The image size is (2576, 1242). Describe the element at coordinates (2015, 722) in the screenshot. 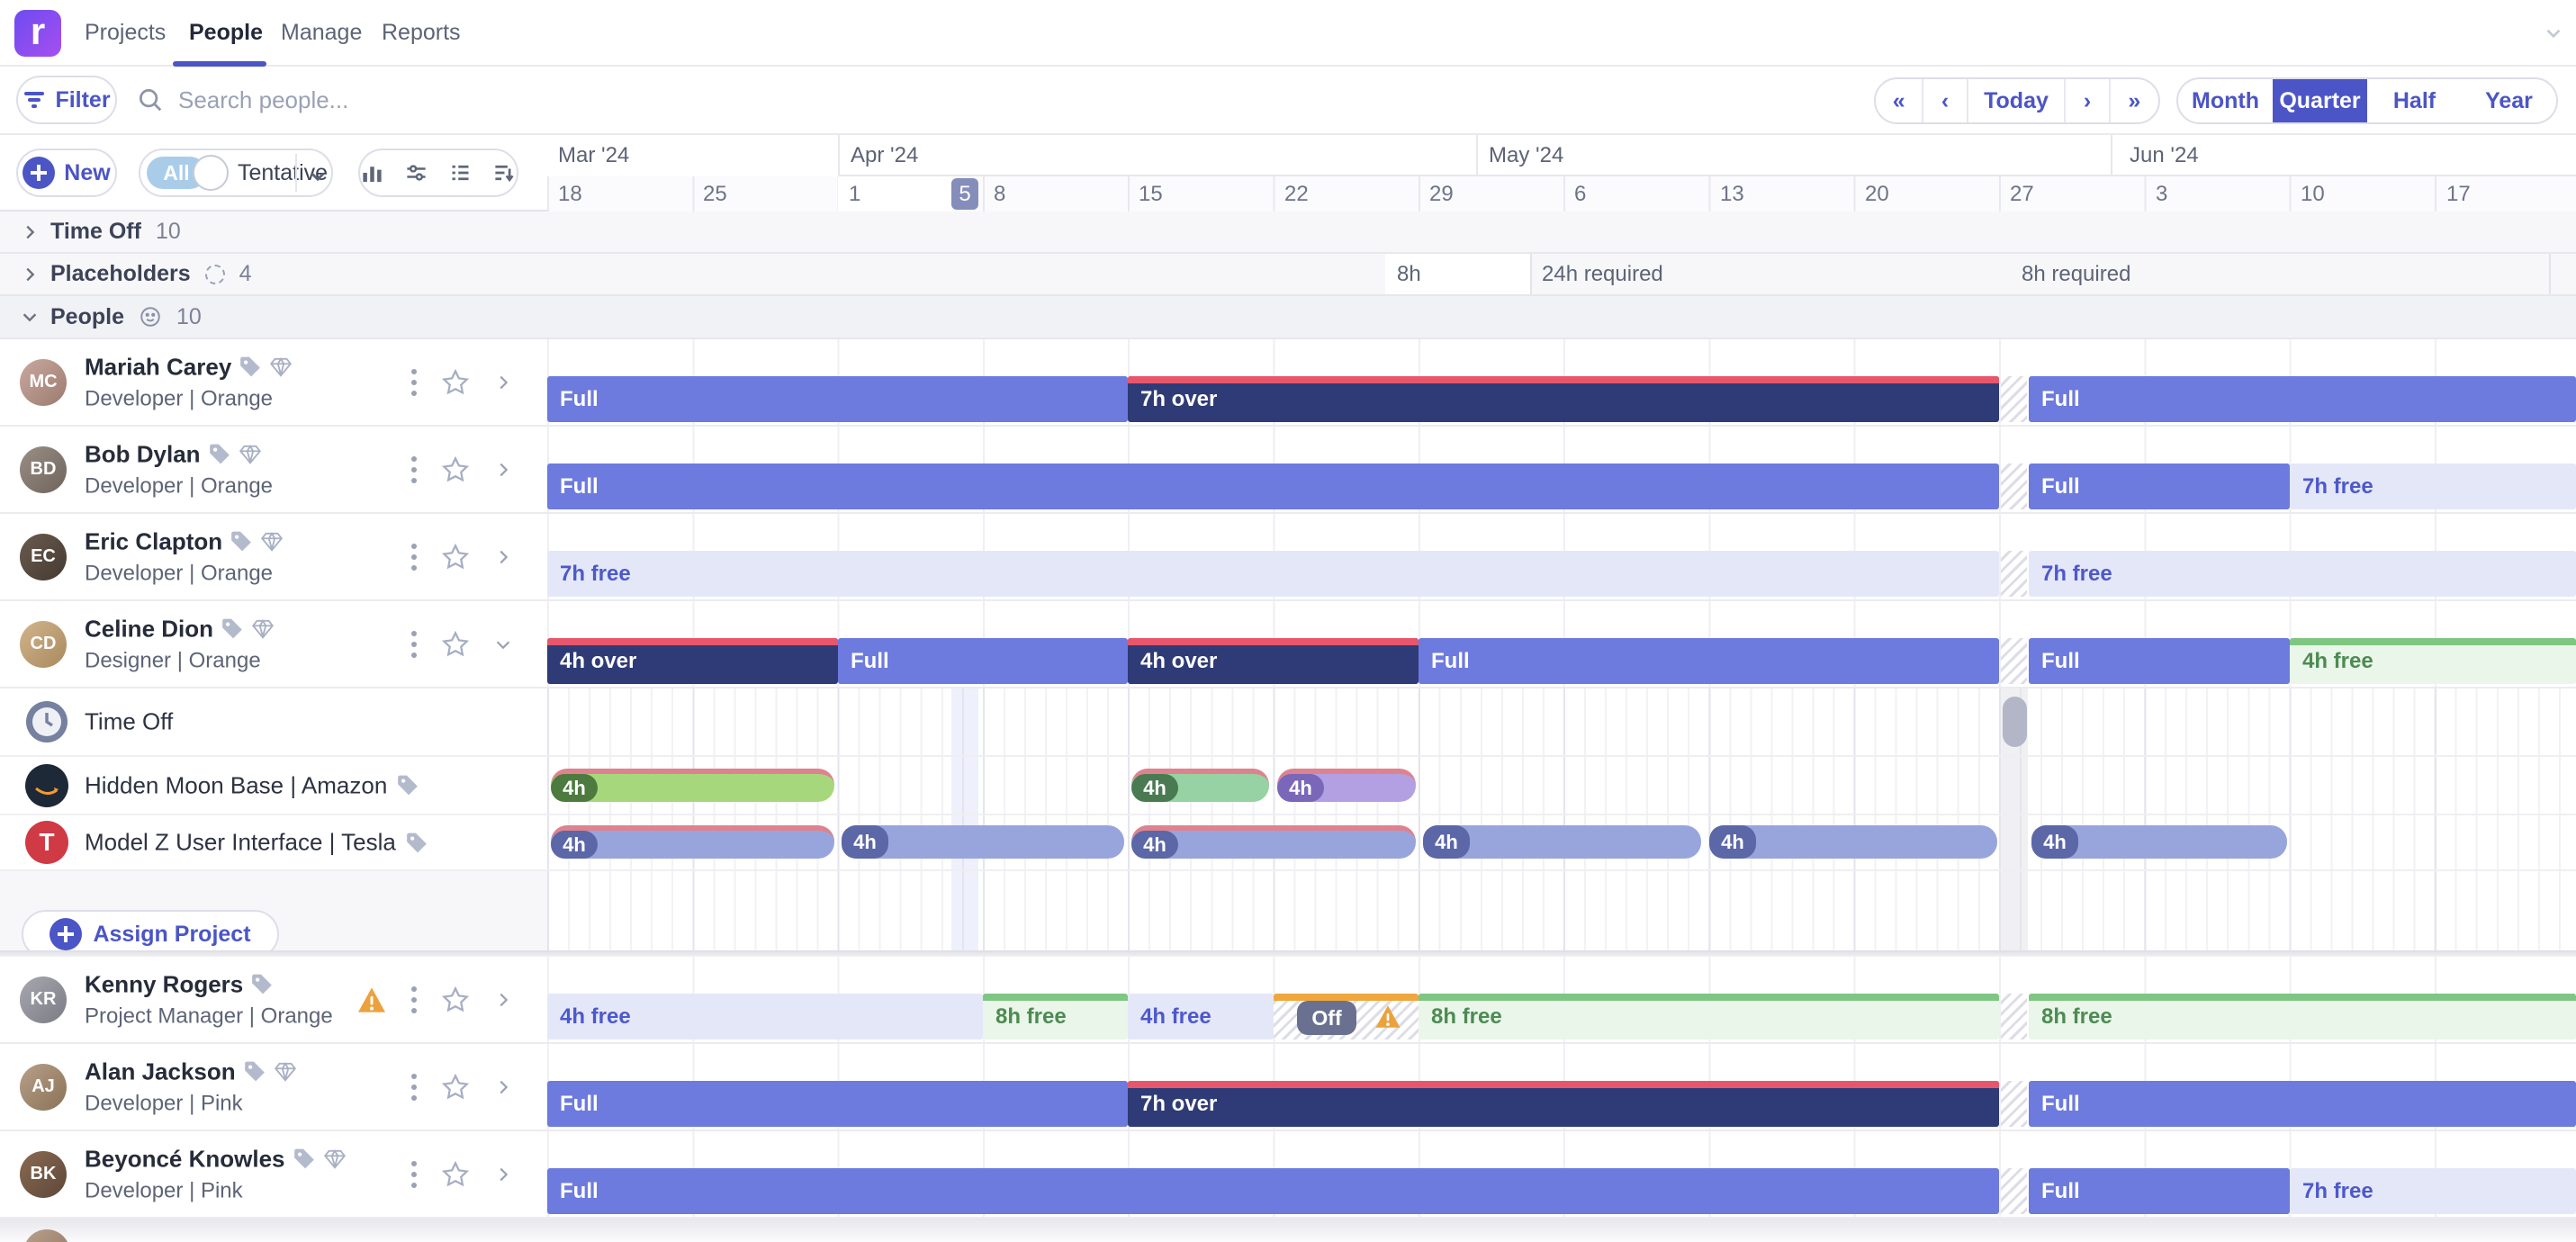

I see `holiday-capsule` at that location.